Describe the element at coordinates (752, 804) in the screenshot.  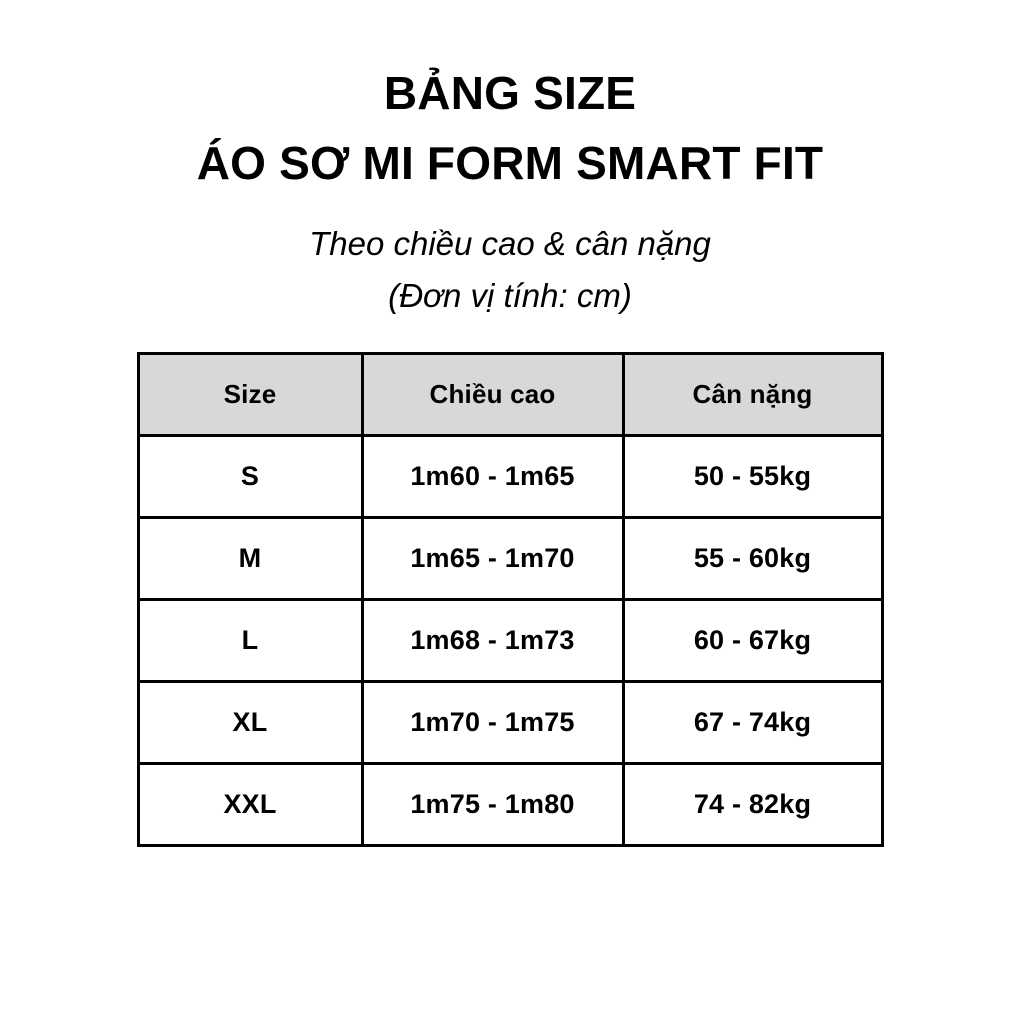
I see `weight-cell: 74 - 82kg` at that location.